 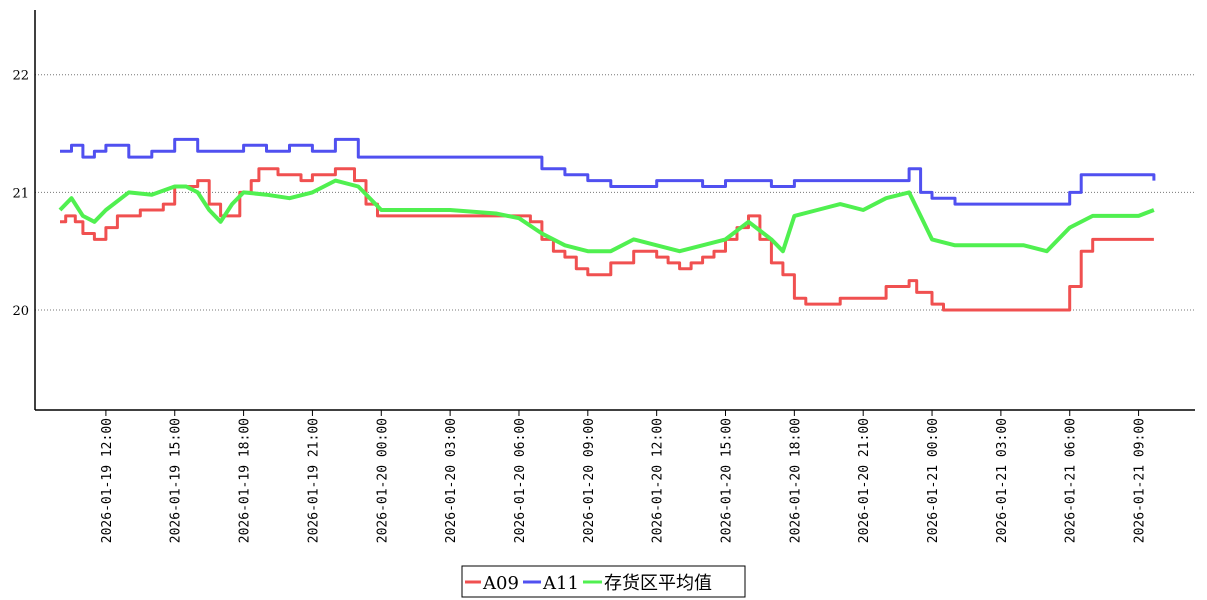 What do you see at coordinates (606, 216) in the screenshot?
I see `series-line-average` at bounding box center [606, 216].